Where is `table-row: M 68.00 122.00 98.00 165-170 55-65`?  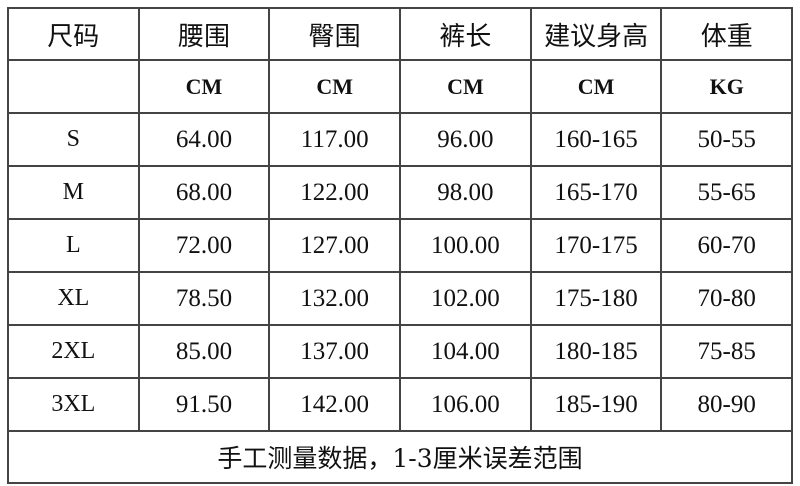
table-row: M 68.00 122.00 98.00 165-170 55-65 is located at coordinates (400, 192).